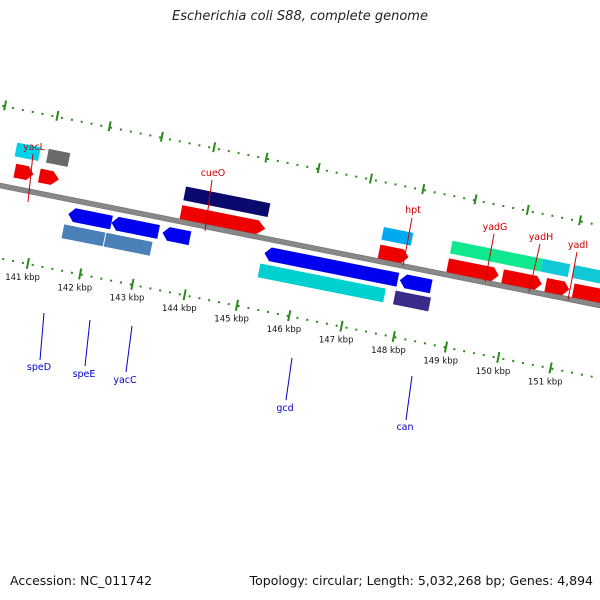  Describe the element at coordinates (227, 202) in the screenshot. I see `feature-cueO-navy` at that location.